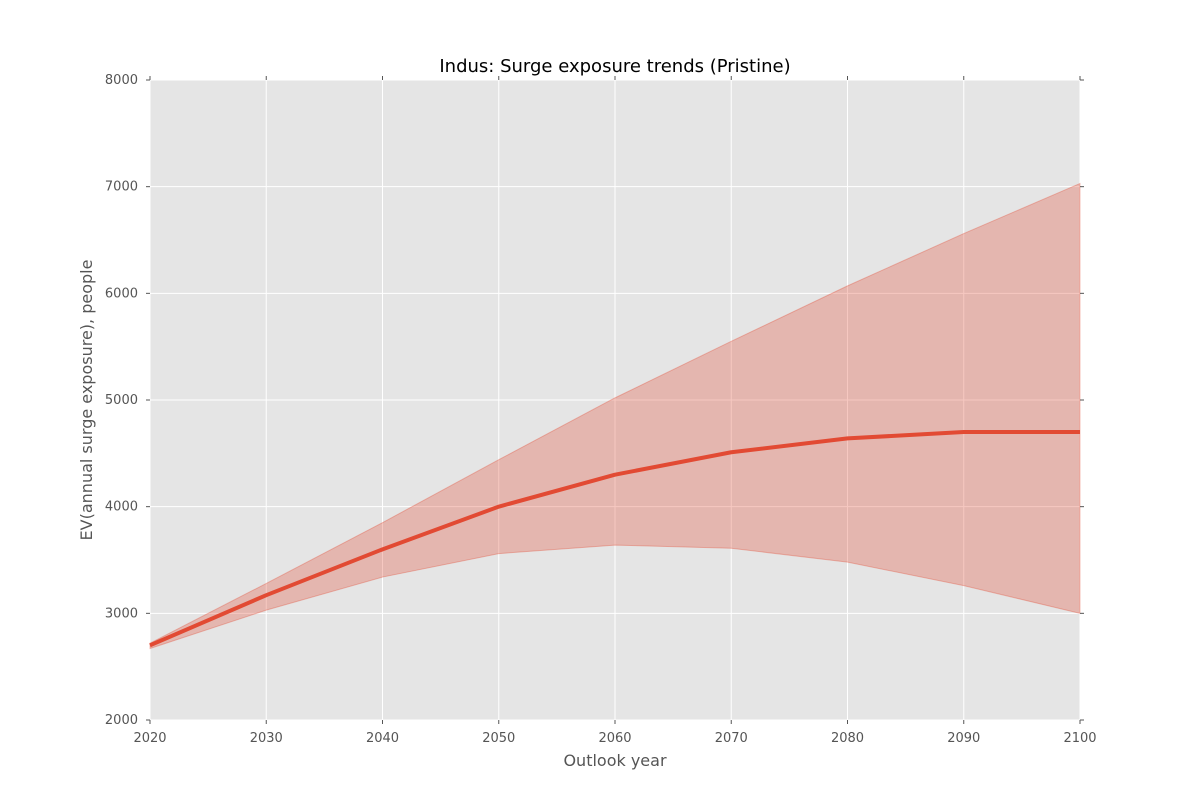 The width and height of the screenshot is (1200, 804). I want to click on x-tick-label: 2060, so click(614, 738).